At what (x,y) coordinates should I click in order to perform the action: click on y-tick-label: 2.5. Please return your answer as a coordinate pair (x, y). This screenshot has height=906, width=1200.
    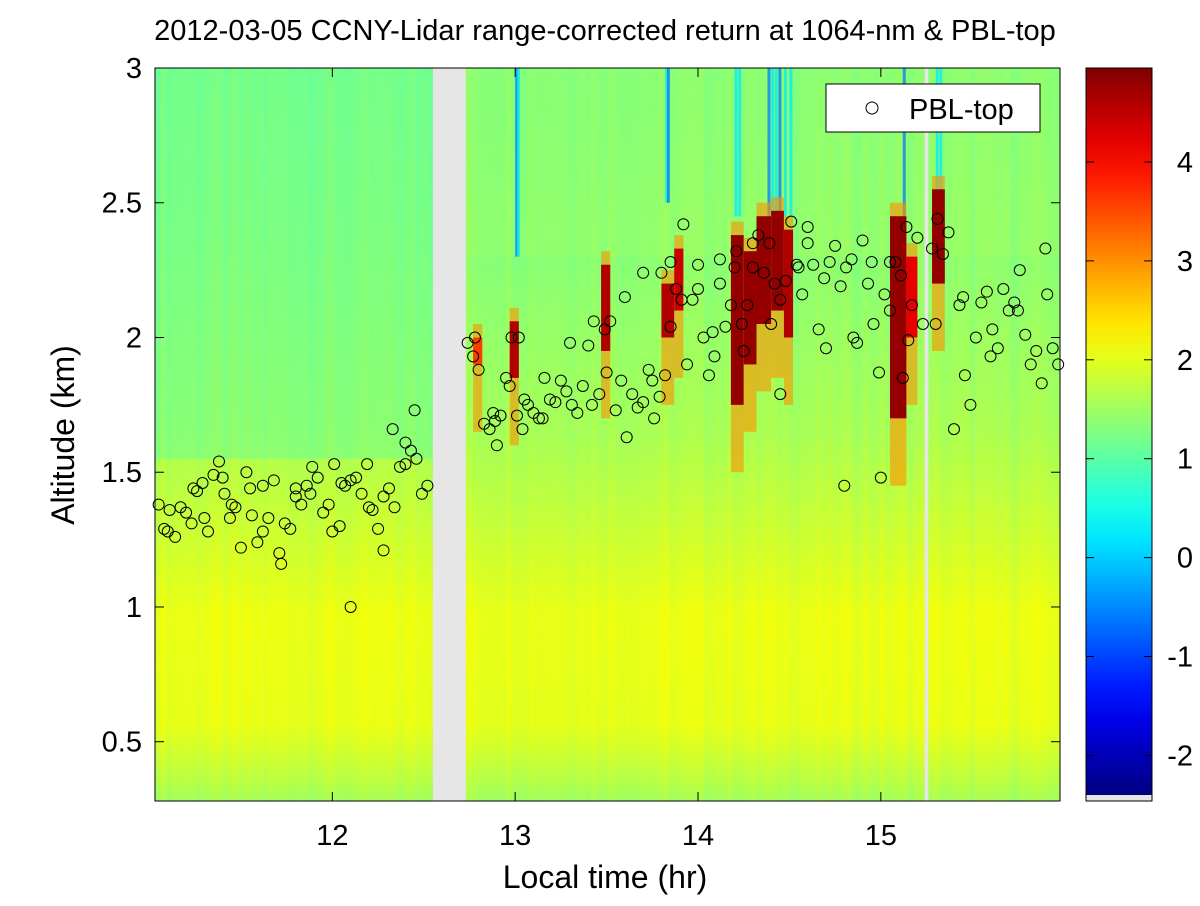
    Looking at the image, I should click on (122, 204).